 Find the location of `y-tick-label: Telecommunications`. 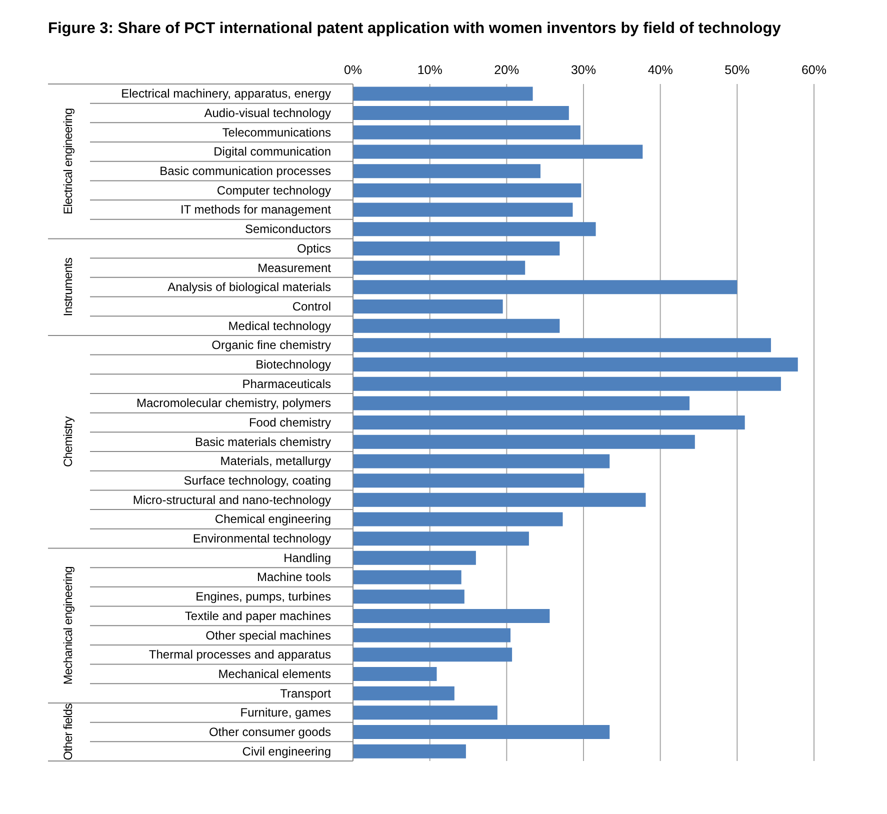

y-tick-label: Telecommunications is located at coordinates (276, 132).